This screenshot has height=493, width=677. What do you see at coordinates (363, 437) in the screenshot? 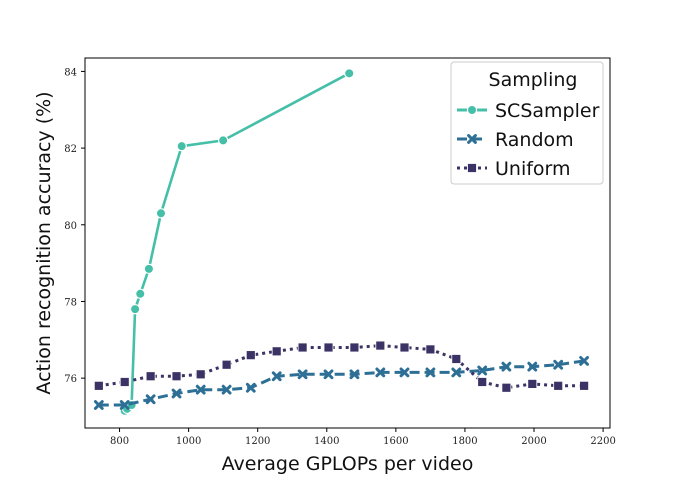
I see `x-axis-ticks: 800 1000 1200 1400 1600 1800 2000 2200` at bounding box center [363, 437].